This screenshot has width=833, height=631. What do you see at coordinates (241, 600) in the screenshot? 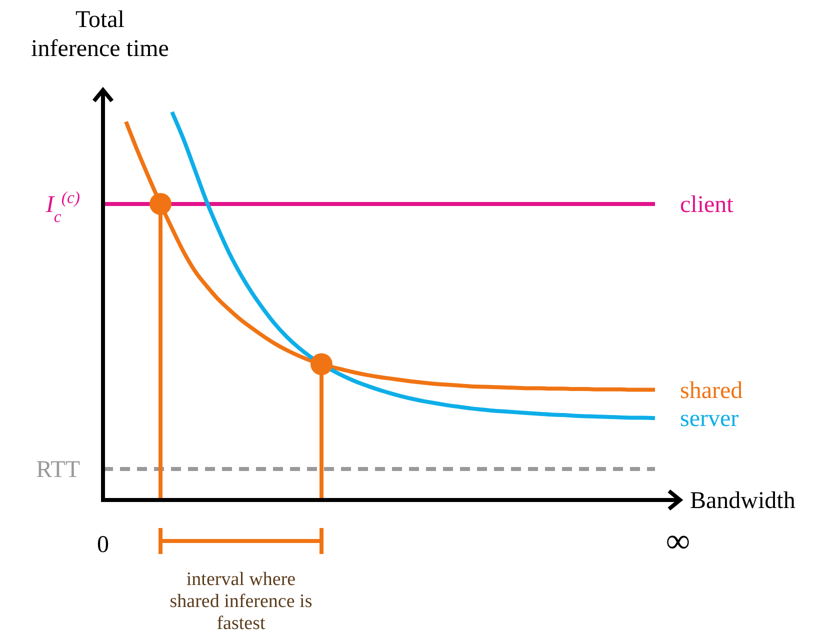
I see `text: interval where shared inference is fastest` at bounding box center [241, 600].